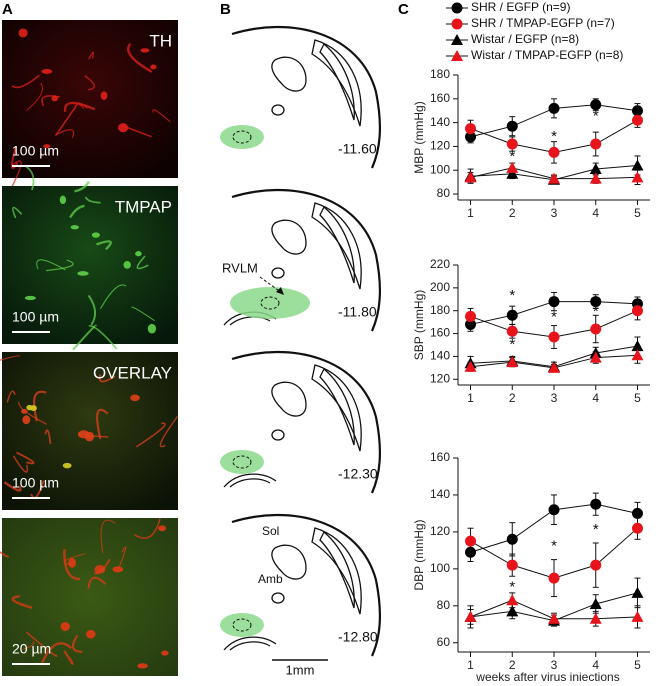 The height and width of the screenshot is (686, 666). I want to click on legend-marker, so click(457, 8).